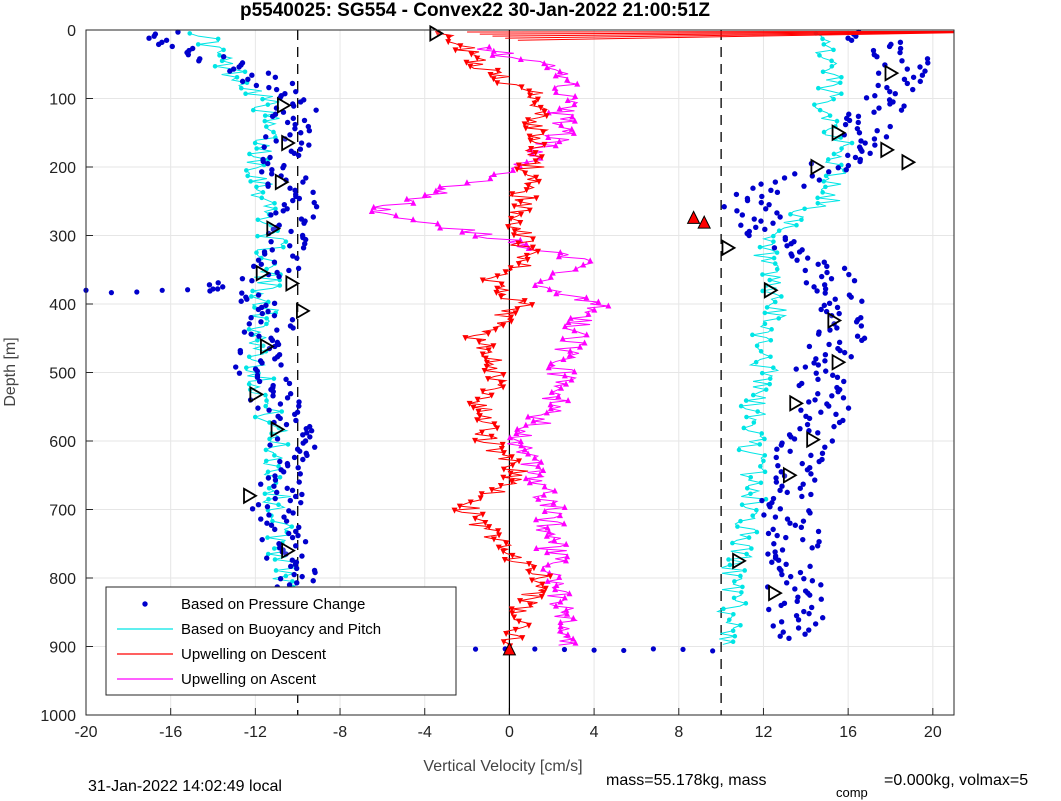 This screenshot has width=1061, height=801. I want to click on surface-descent-line, so click(730, 35).